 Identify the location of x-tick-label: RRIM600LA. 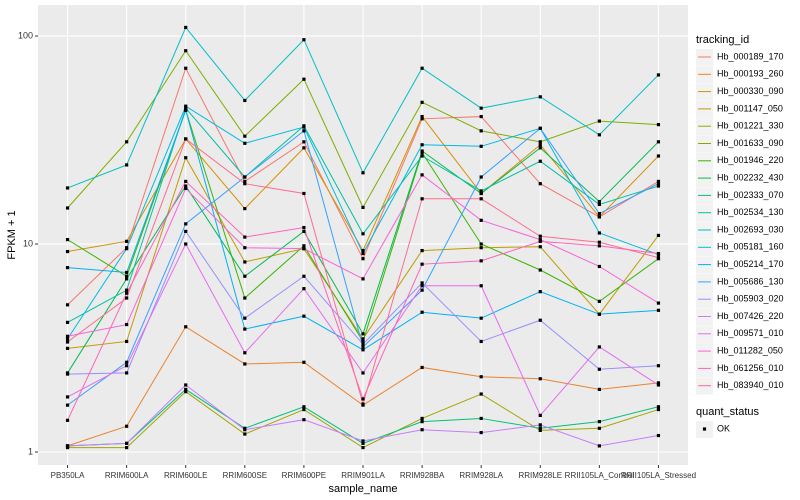
(127, 475).